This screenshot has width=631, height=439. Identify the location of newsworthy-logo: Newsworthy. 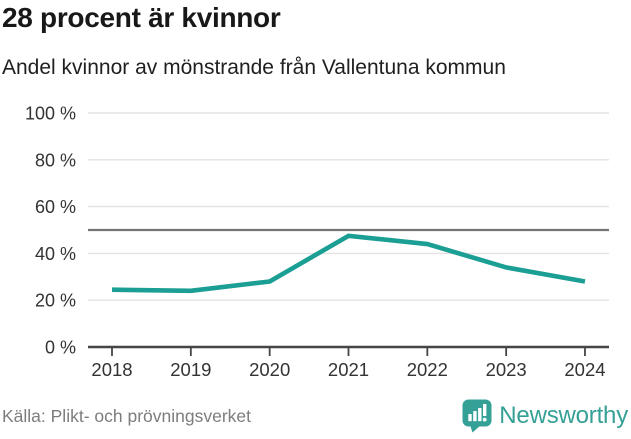
(545, 416).